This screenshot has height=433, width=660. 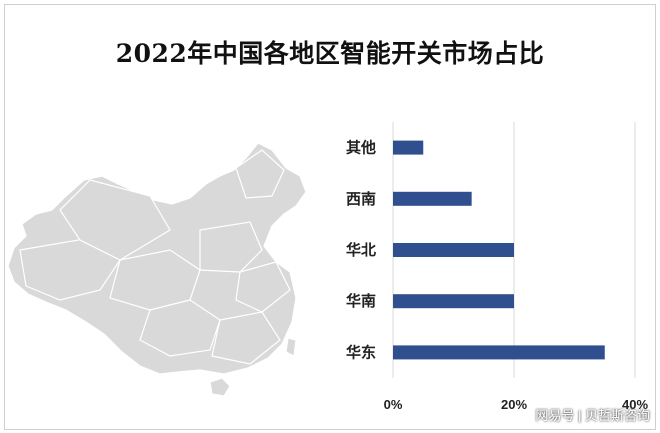 What do you see at coordinates (453, 301) in the screenshot?
I see `bar-华南` at bounding box center [453, 301].